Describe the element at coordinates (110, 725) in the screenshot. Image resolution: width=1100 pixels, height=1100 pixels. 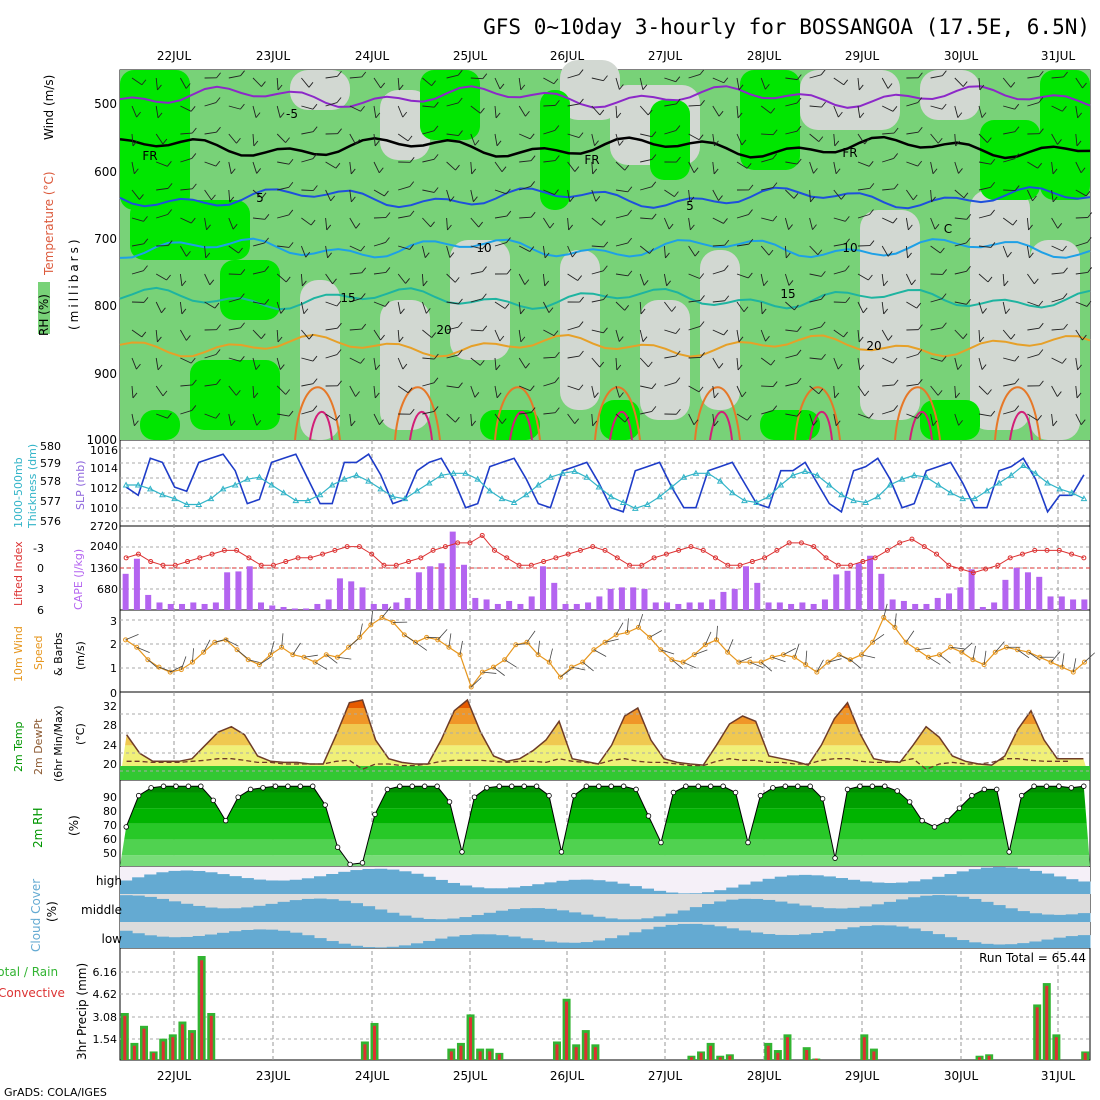
I see `temp-tick-28: 28` at that location.